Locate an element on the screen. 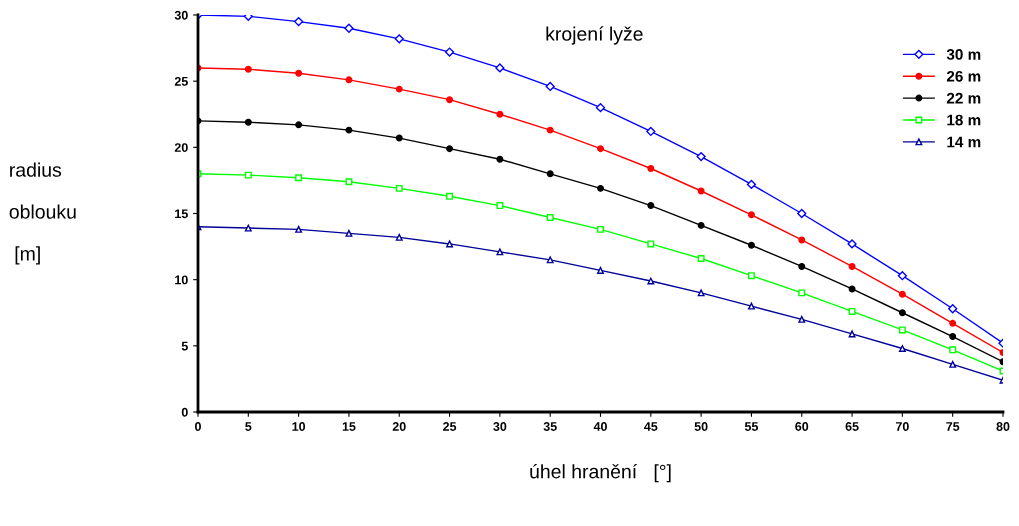  x-tick-label: 80 is located at coordinates (1003, 426).